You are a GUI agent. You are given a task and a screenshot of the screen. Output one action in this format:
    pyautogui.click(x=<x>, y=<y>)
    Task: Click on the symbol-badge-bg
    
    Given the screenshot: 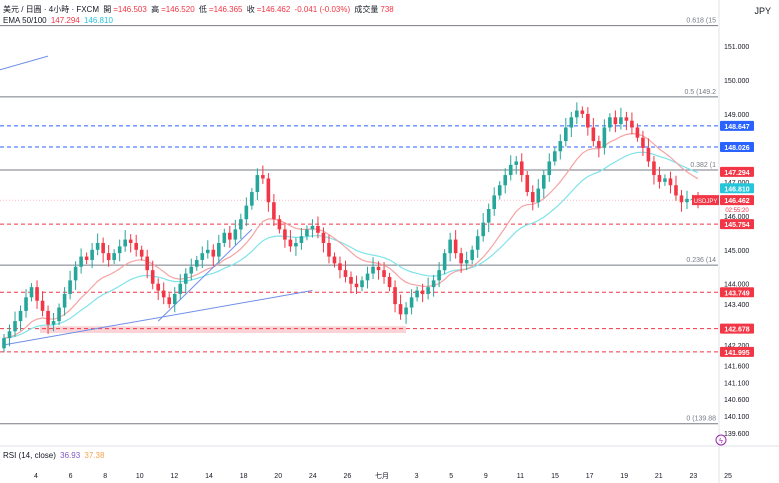 What is the action you would take?
    pyautogui.click(x=705, y=200)
    